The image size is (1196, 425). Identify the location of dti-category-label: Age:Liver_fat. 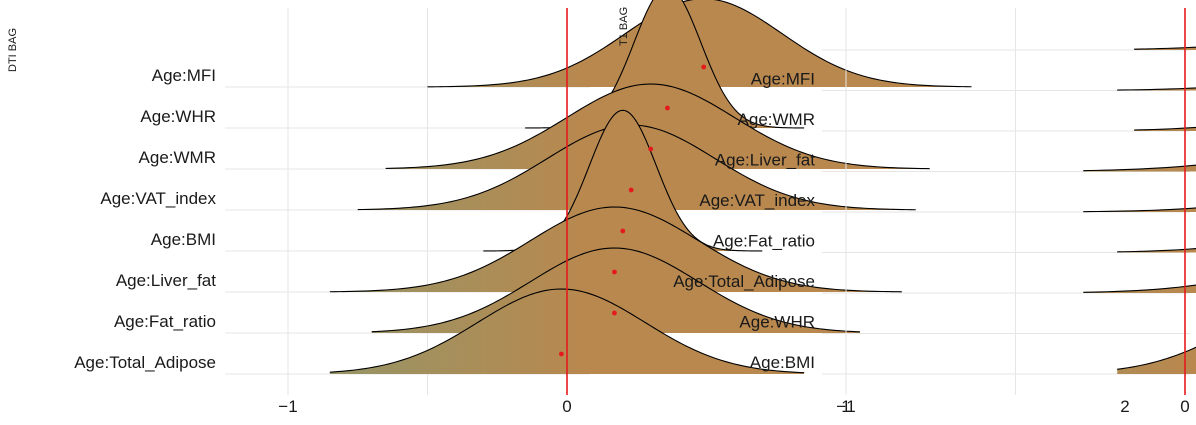
(166, 280).